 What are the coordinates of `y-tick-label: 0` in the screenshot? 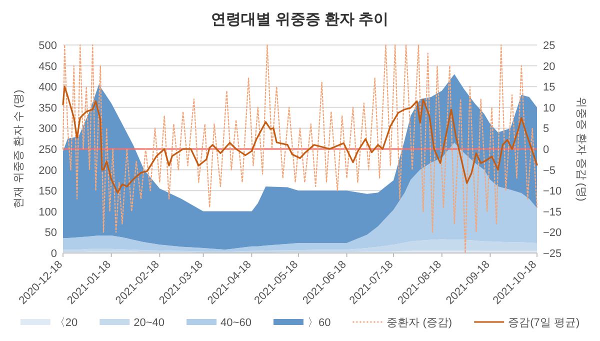 It's located at (53, 254).